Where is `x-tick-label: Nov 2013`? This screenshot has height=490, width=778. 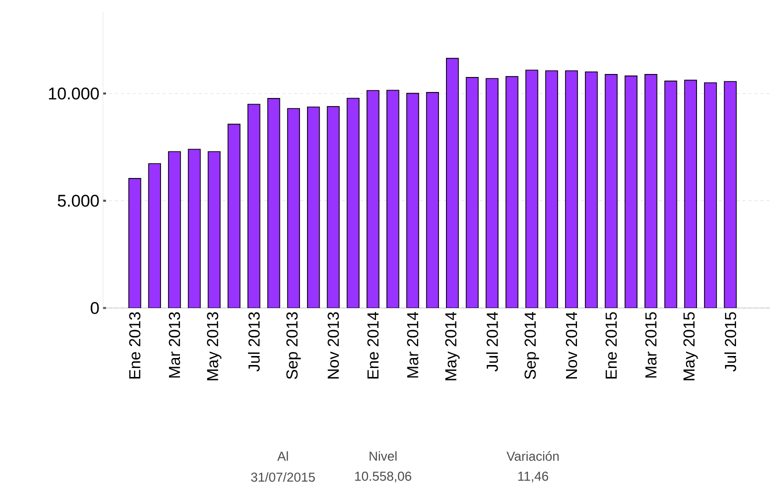
x-tick-label: Nov 2013 is located at coordinates (333, 345).